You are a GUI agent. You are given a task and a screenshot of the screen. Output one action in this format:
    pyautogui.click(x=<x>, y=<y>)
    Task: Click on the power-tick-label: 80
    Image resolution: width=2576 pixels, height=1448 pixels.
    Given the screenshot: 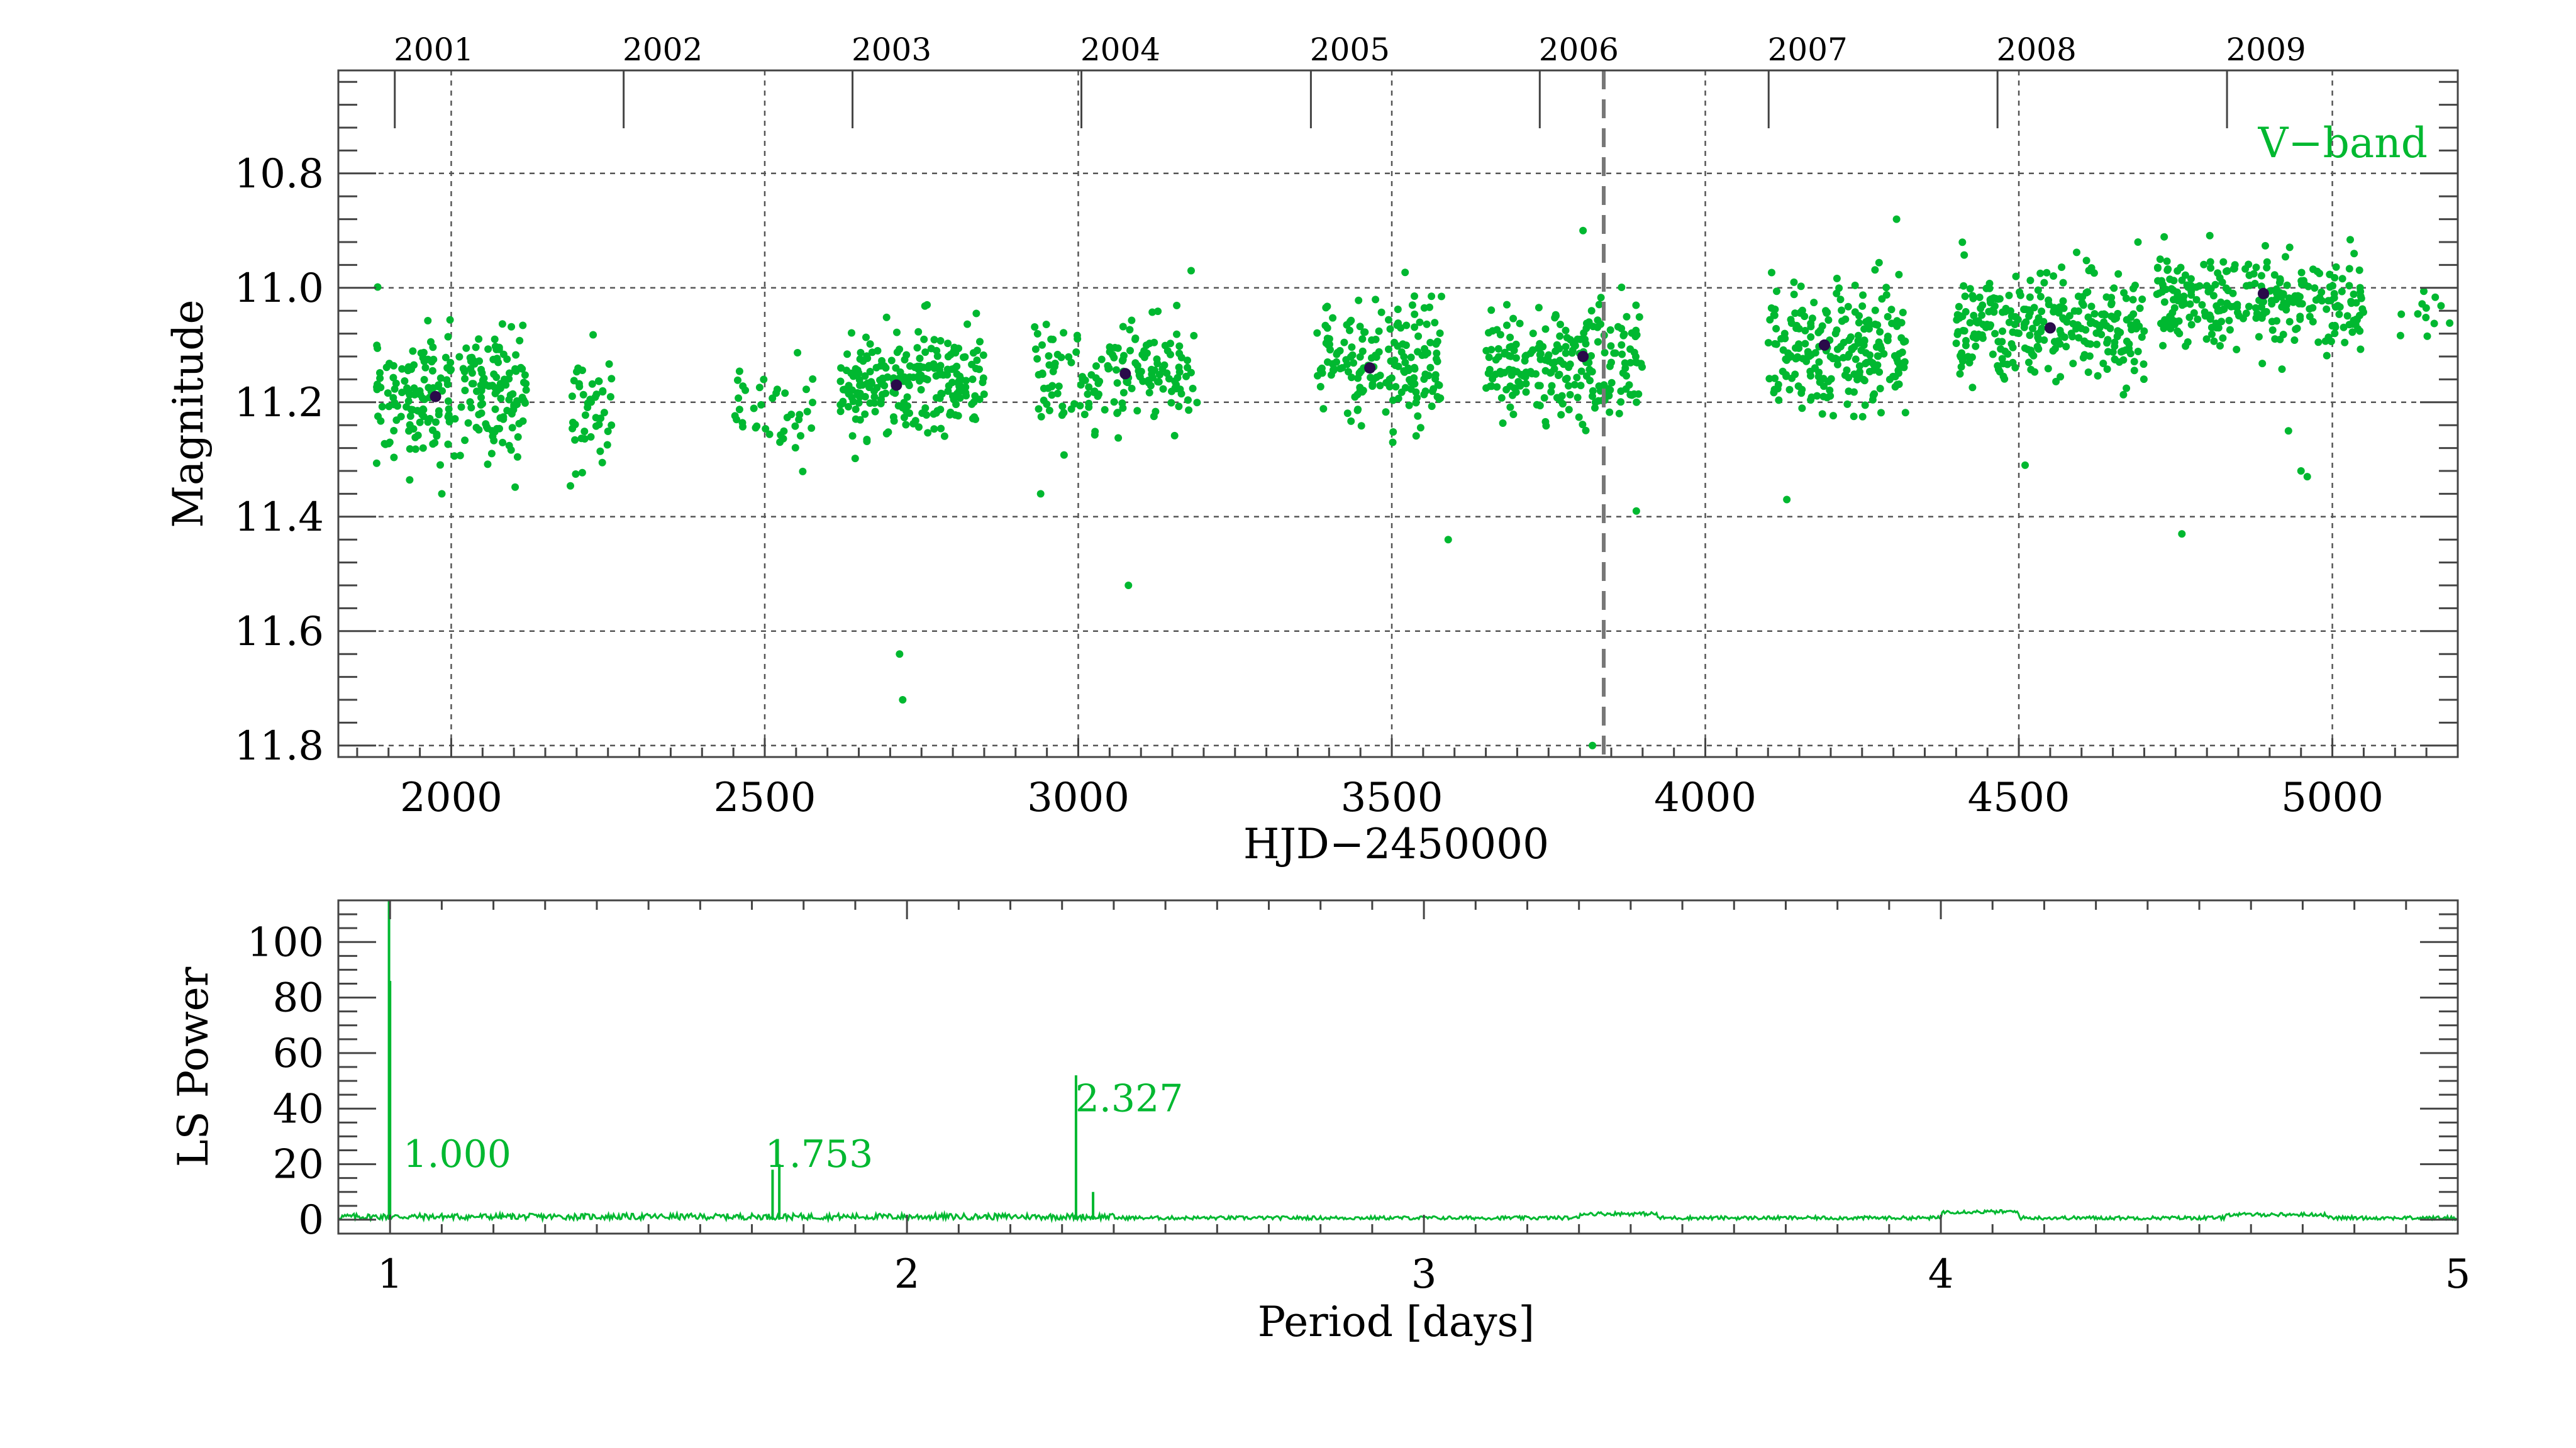 What is the action you would take?
    pyautogui.click(x=298, y=998)
    